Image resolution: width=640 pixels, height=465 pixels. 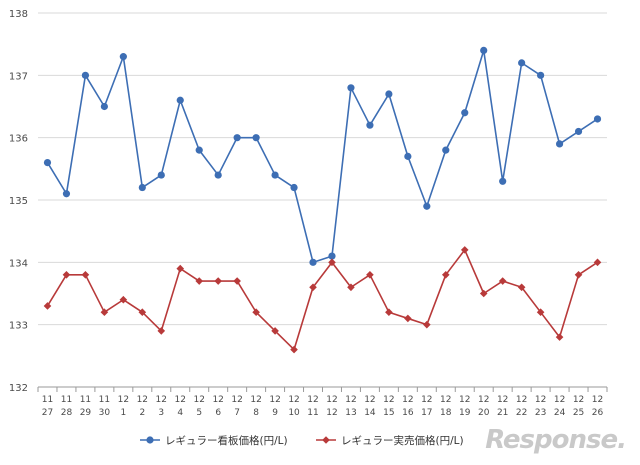 I want to click on x-tick-label-day: 10, so click(x=294, y=413).